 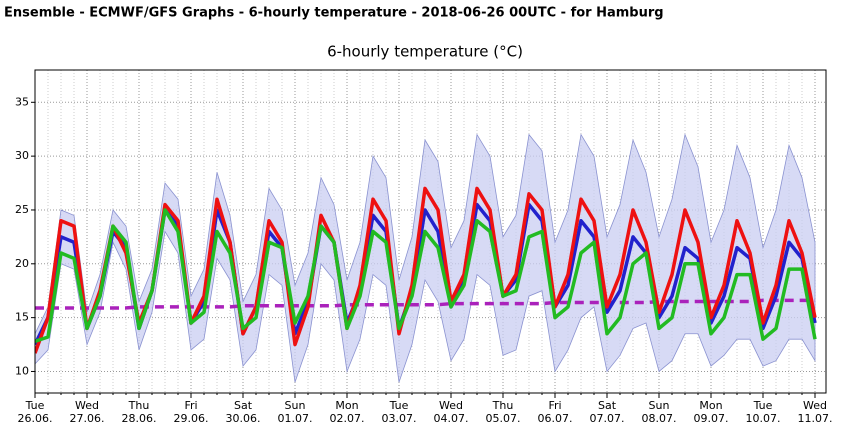 What do you see at coordinates (22, 263) in the screenshot?
I see `y-tick-label: 20` at bounding box center [22, 263].